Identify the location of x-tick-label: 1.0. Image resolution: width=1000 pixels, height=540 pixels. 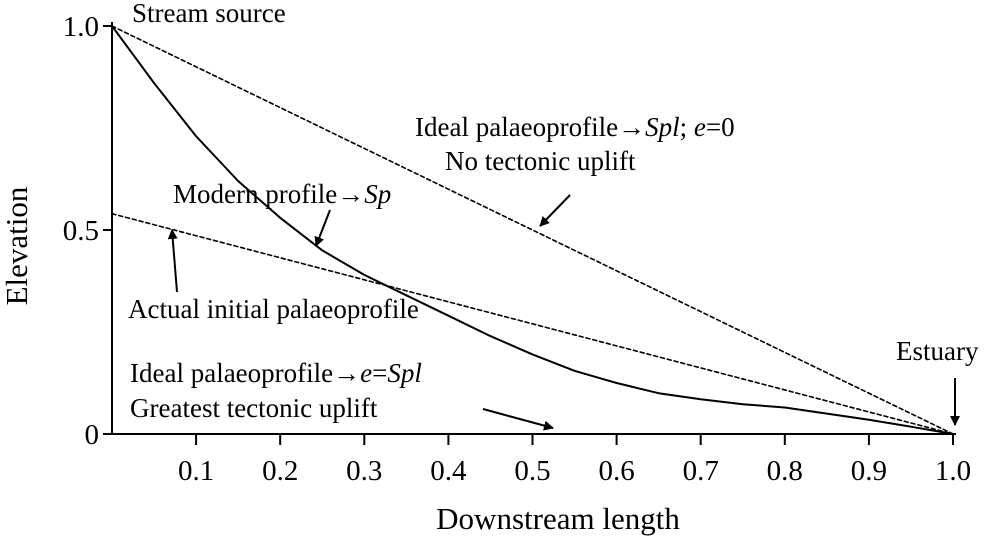
(953, 471).